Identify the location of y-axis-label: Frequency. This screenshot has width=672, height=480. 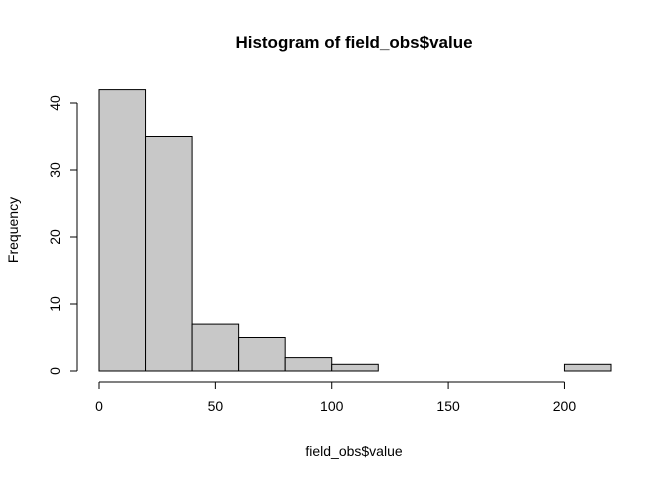
(13, 230).